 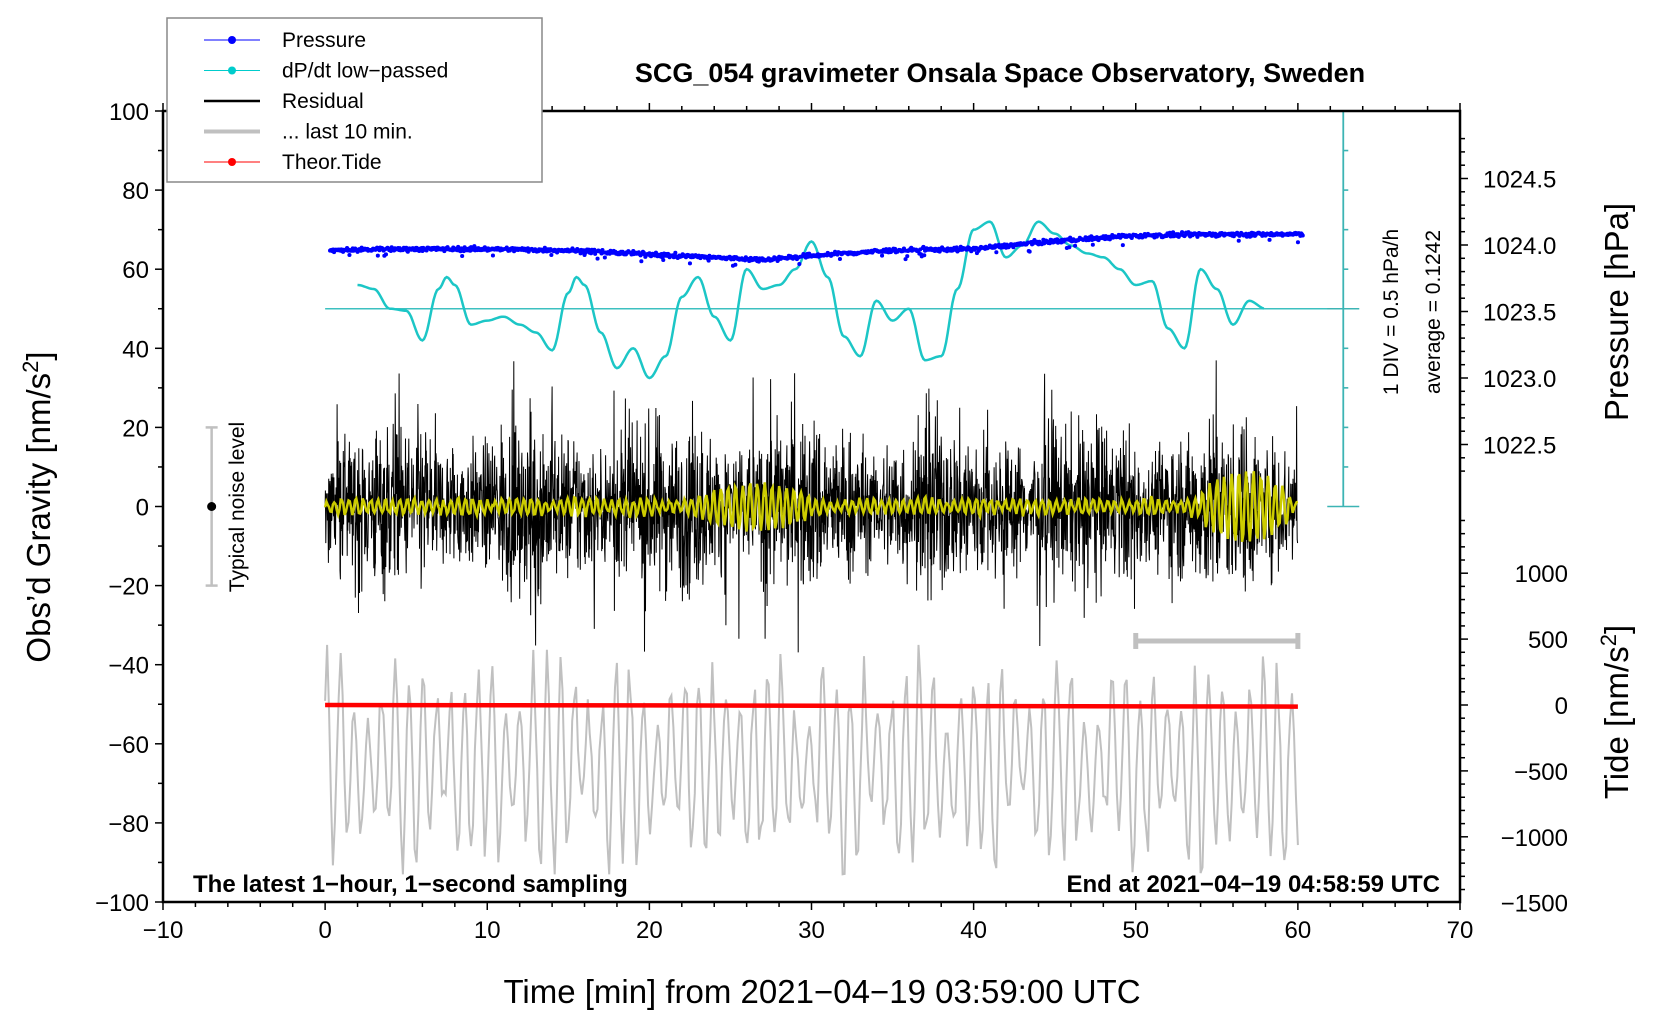 What do you see at coordinates (1519, 446) in the screenshot?
I see `y-tick-label-pressure: 1022.5` at bounding box center [1519, 446].